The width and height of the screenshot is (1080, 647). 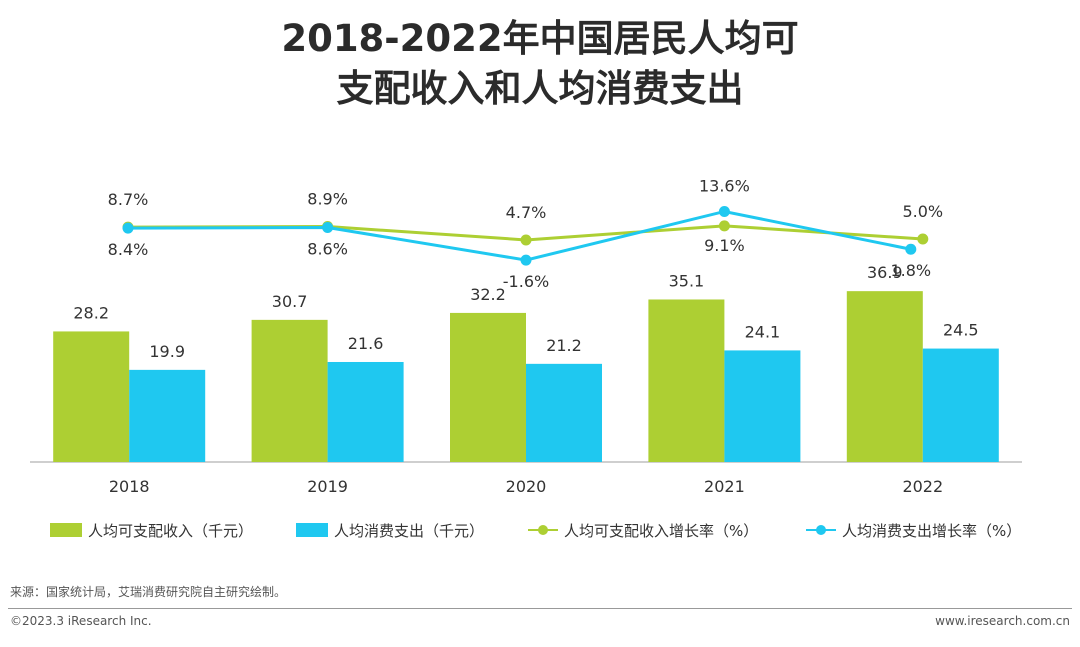 I want to click on point-consumption-rate-2018, so click(x=128, y=228).